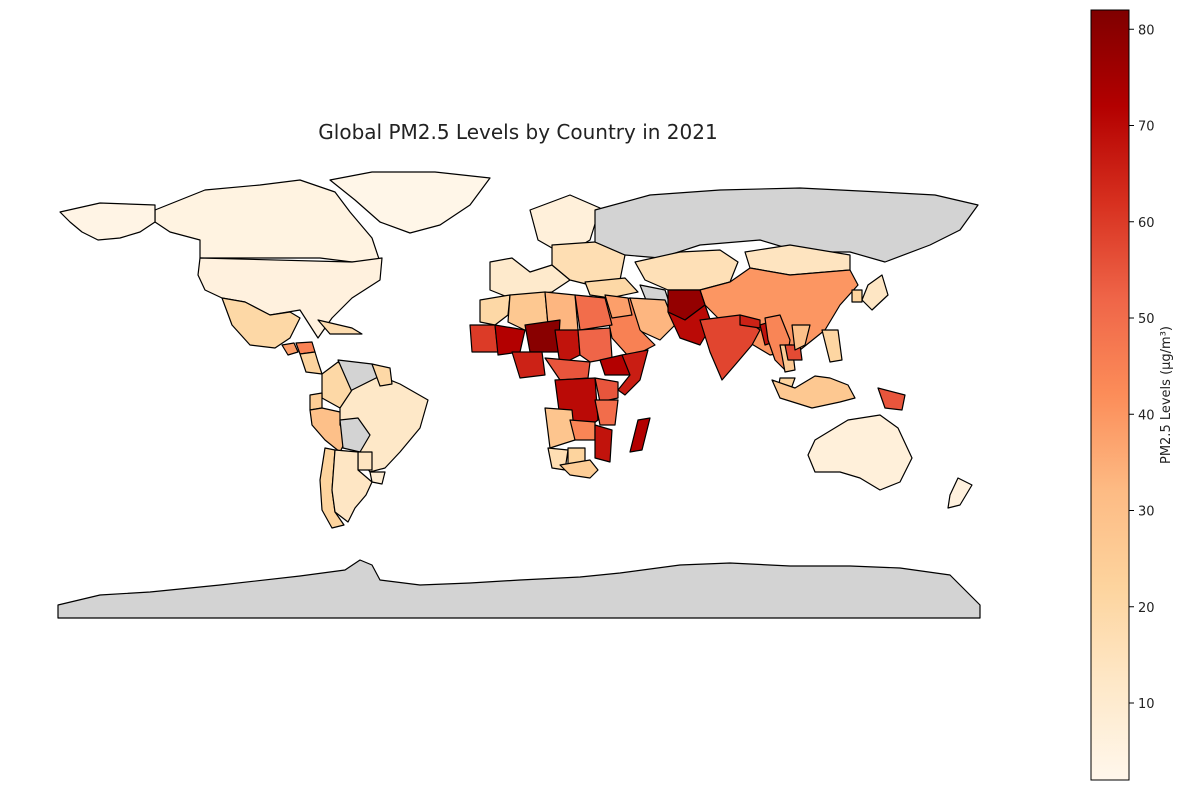 This screenshot has height=790, width=1184. Describe the element at coordinates (618, 306) in the screenshot. I see `region-iraq` at that location.